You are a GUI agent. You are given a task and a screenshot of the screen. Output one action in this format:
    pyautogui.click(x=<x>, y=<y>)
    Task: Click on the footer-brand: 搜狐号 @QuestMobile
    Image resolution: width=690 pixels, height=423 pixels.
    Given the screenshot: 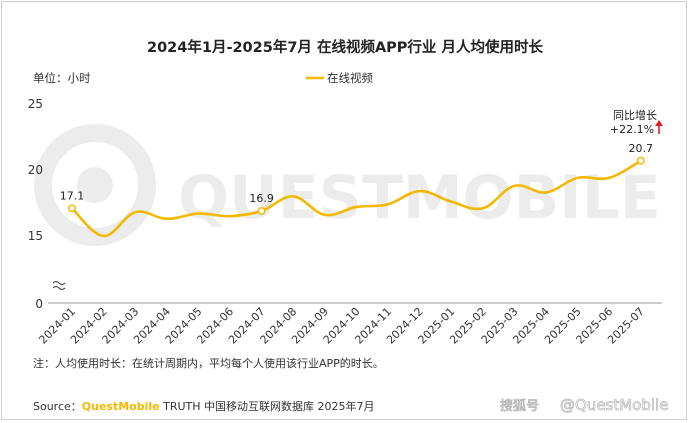 What is the action you would take?
    pyautogui.click(x=584, y=405)
    